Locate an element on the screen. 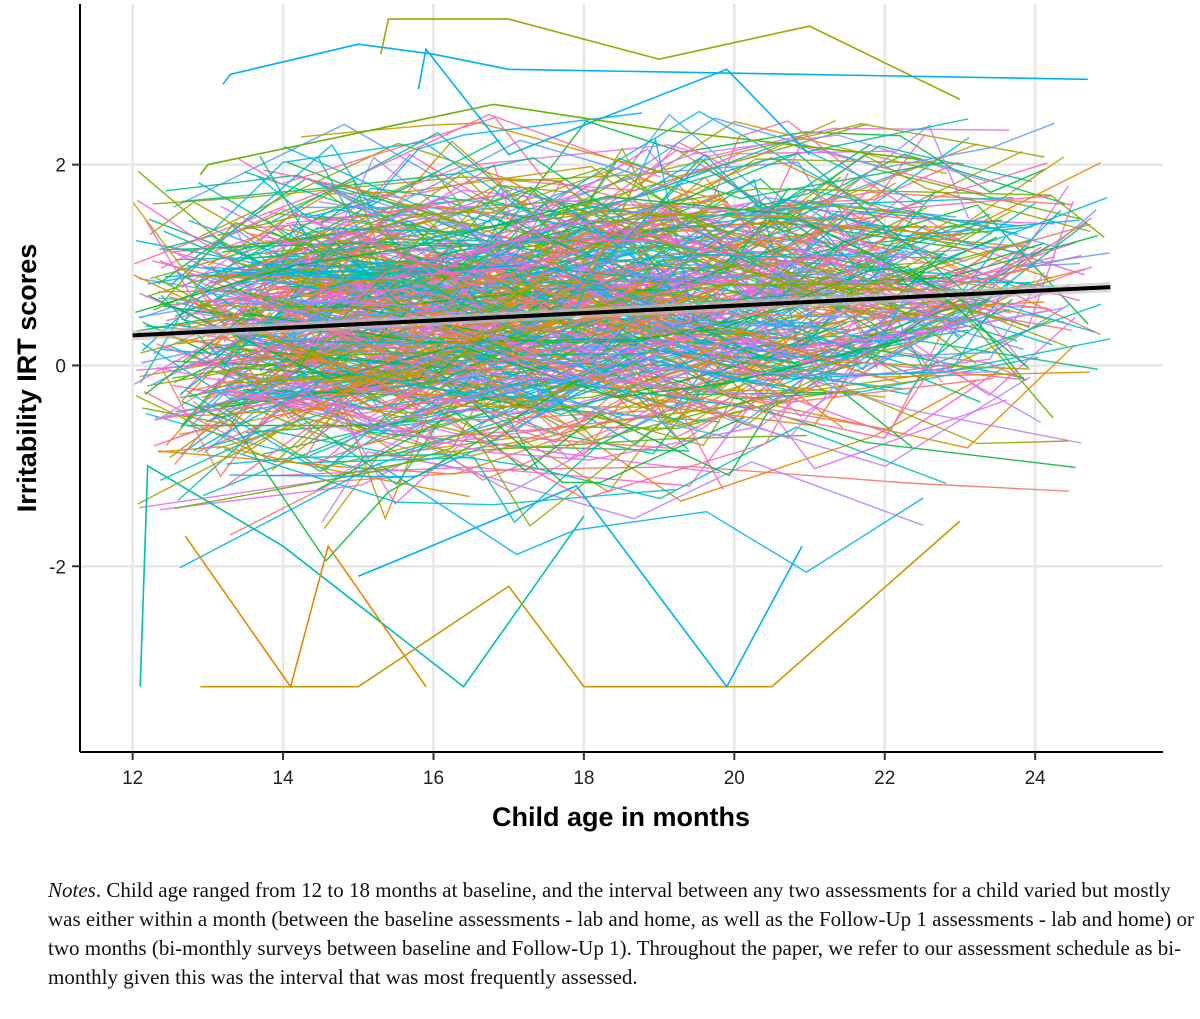 The image size is (1200, 1019). x-tick-labels: 12 14 16 18 20 22 24 is located at coordinates (584, 778).